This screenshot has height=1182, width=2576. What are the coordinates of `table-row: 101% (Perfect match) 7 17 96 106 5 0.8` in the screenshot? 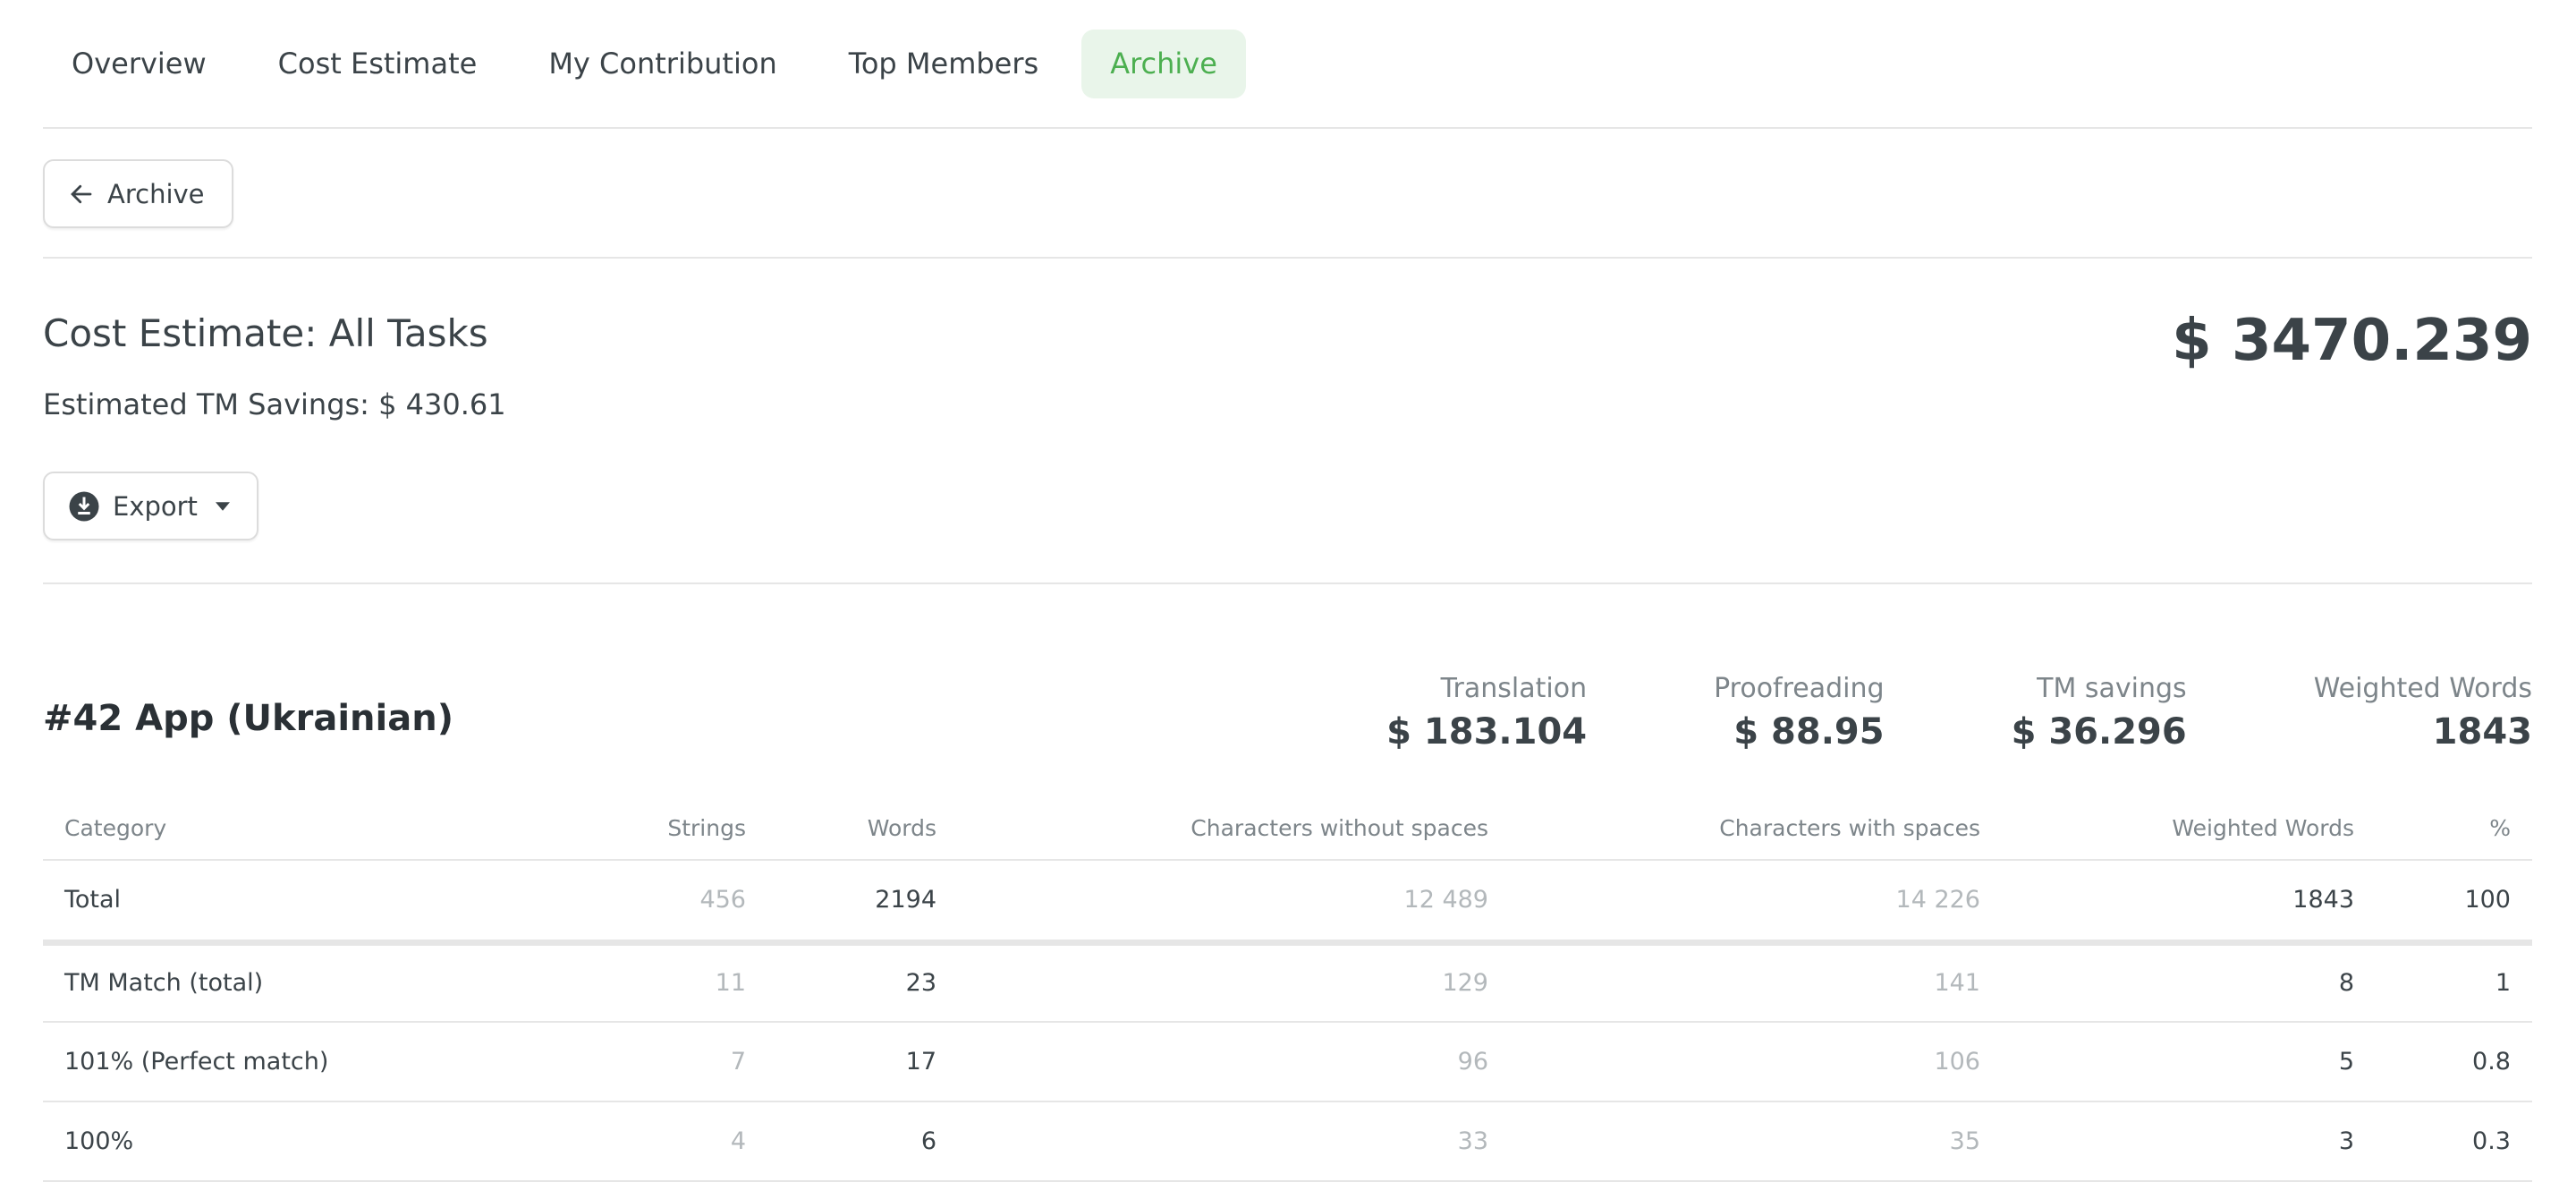 It's located at (1287, 1062).